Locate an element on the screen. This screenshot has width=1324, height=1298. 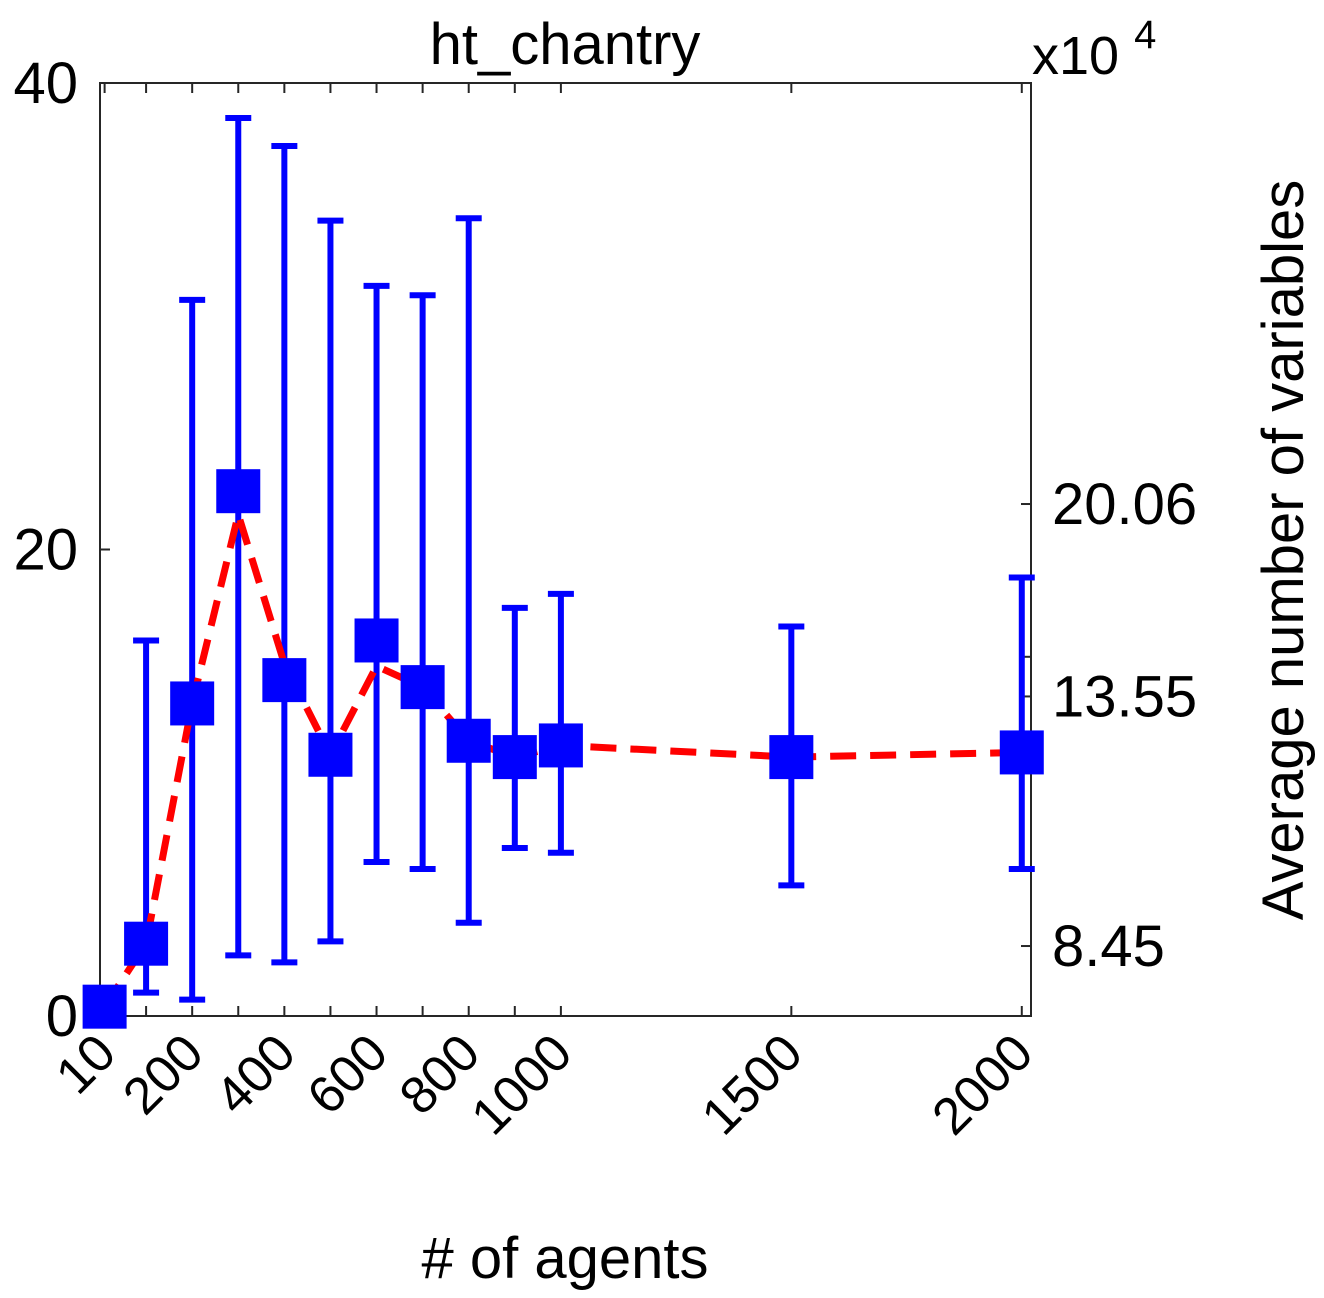
x-tick-label: 2000 is located at coordinates (982, 1084).